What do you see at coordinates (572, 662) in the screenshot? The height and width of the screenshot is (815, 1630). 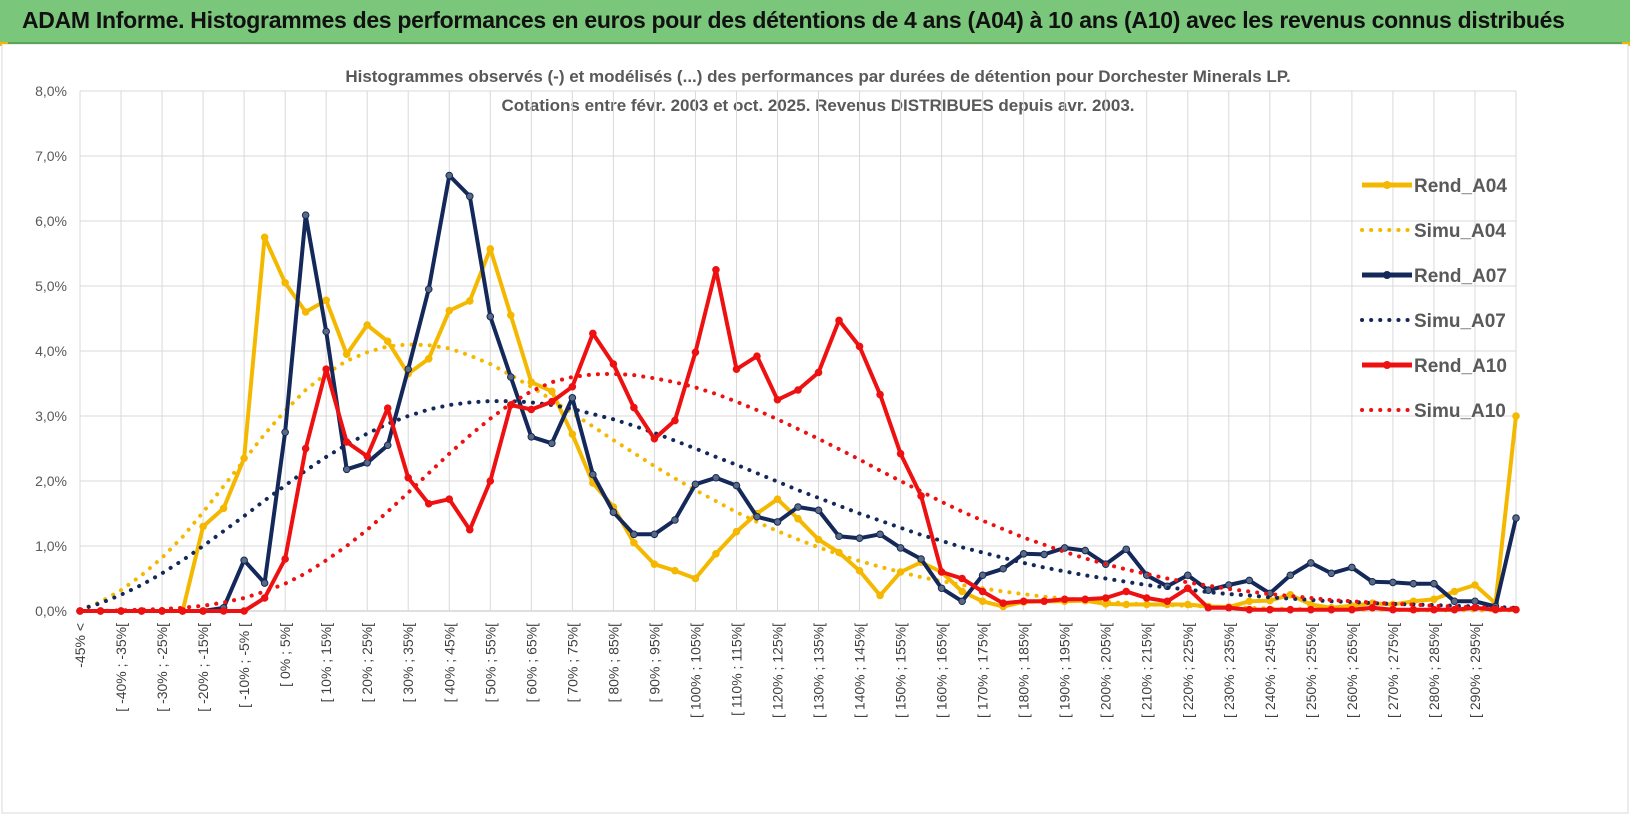 I see `x-tick-label: [ 70% ; 75%[` at bounding box center [572, 662].